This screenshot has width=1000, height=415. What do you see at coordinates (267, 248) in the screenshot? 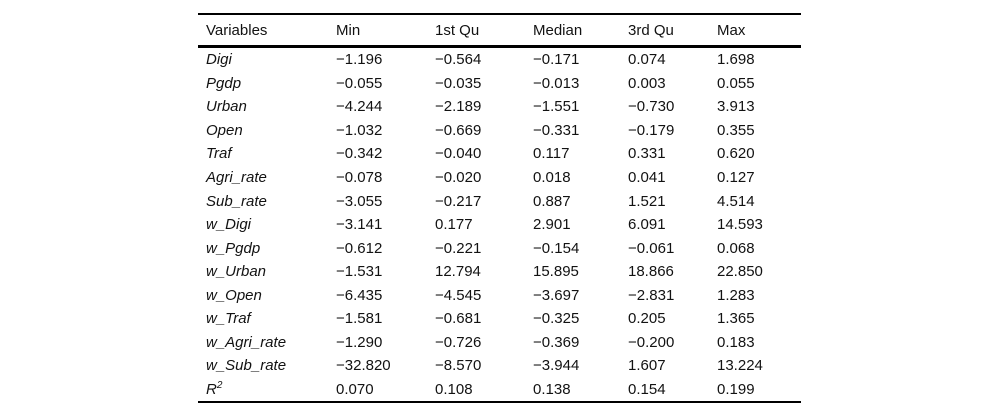
I see `variable-name-cell: w_Pgdp` at bounding box center [267, 248].